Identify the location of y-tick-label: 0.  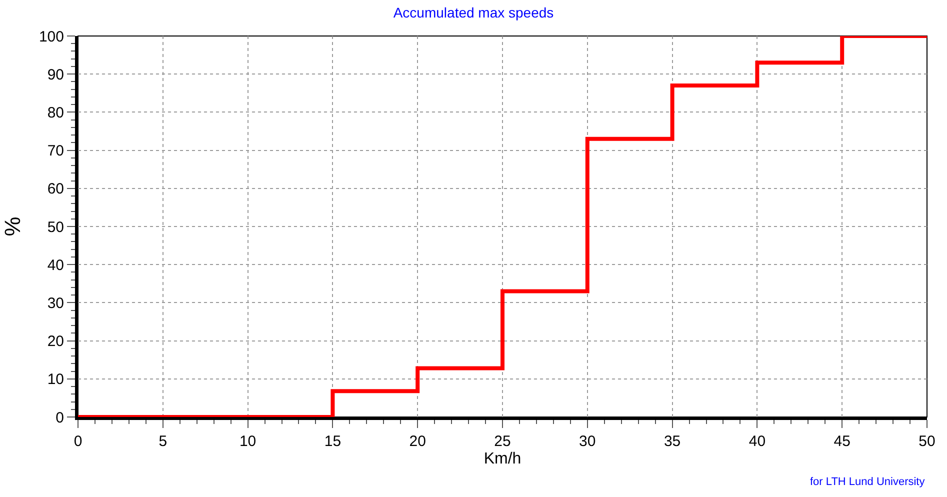
(60, 417).